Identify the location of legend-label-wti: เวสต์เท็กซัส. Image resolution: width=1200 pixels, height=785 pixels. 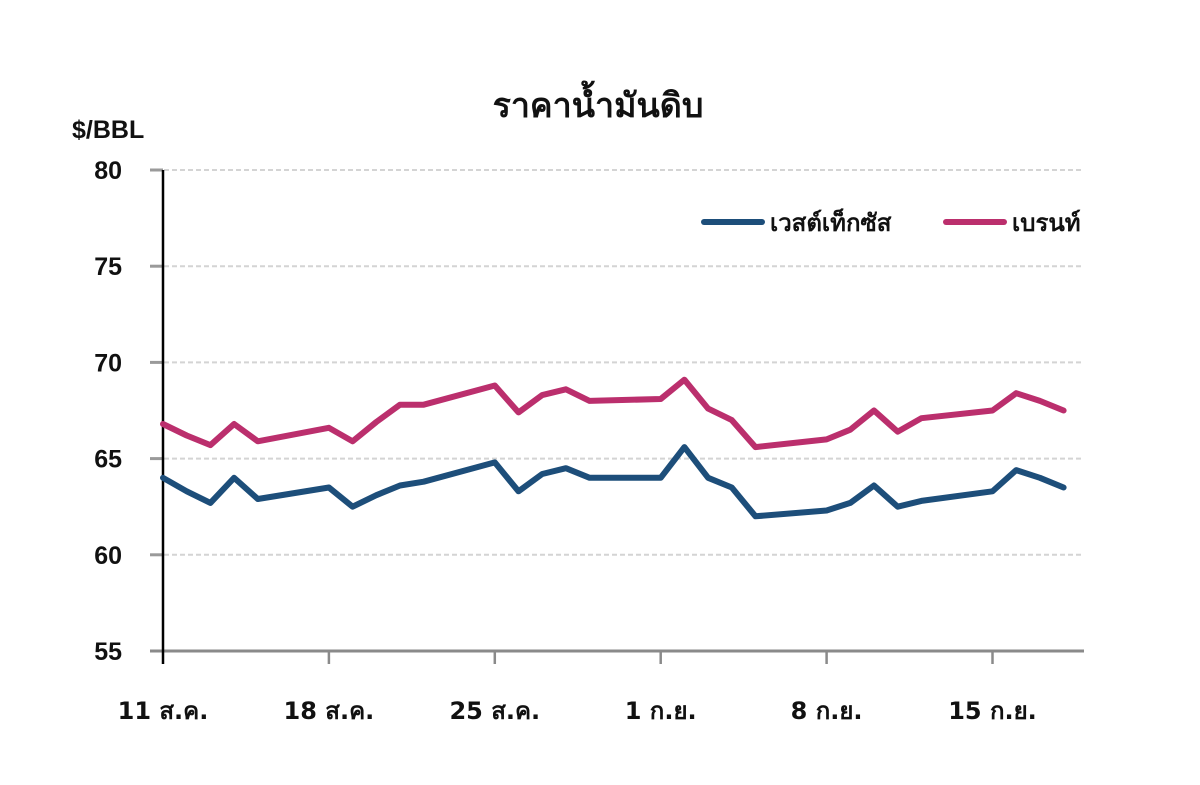
(831, 222).